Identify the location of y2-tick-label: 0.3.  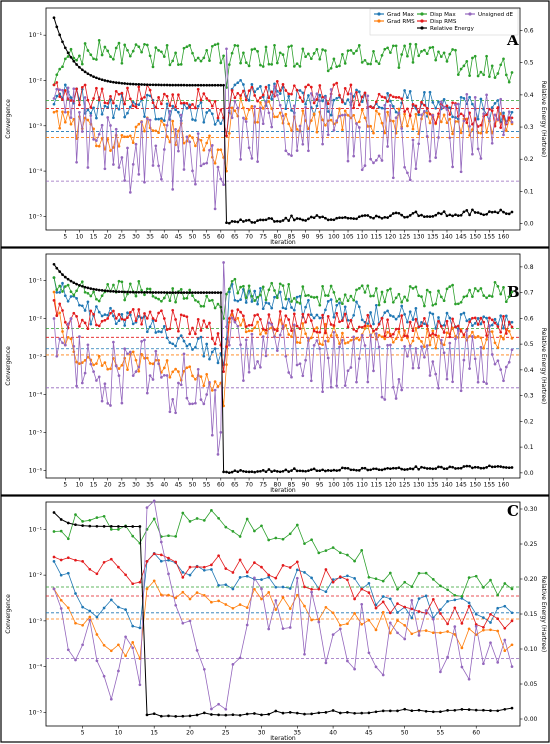
(529, 396).